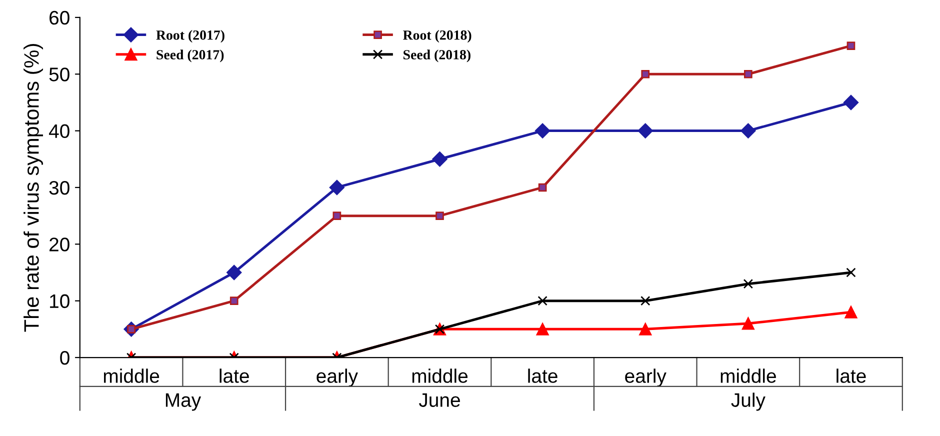  Describe the element at coordinates (60, 17) in the screenshot. I see `y-tick-label: 60` at that location.